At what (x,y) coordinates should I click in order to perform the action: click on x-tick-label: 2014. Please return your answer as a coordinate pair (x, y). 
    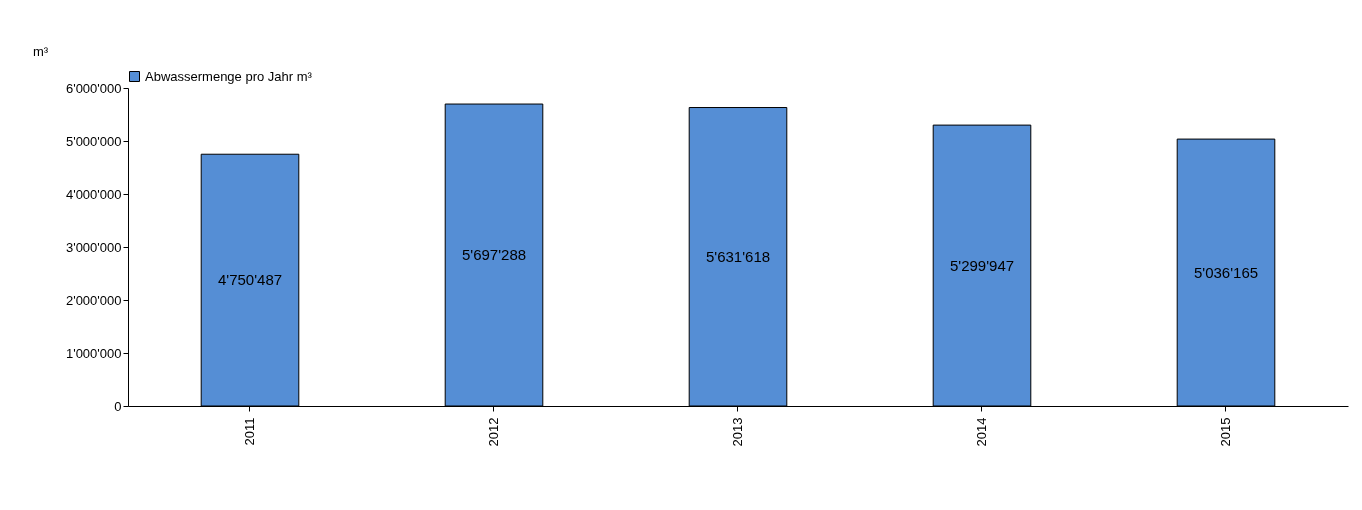
    Looking at the image, I should click on (981, 432).